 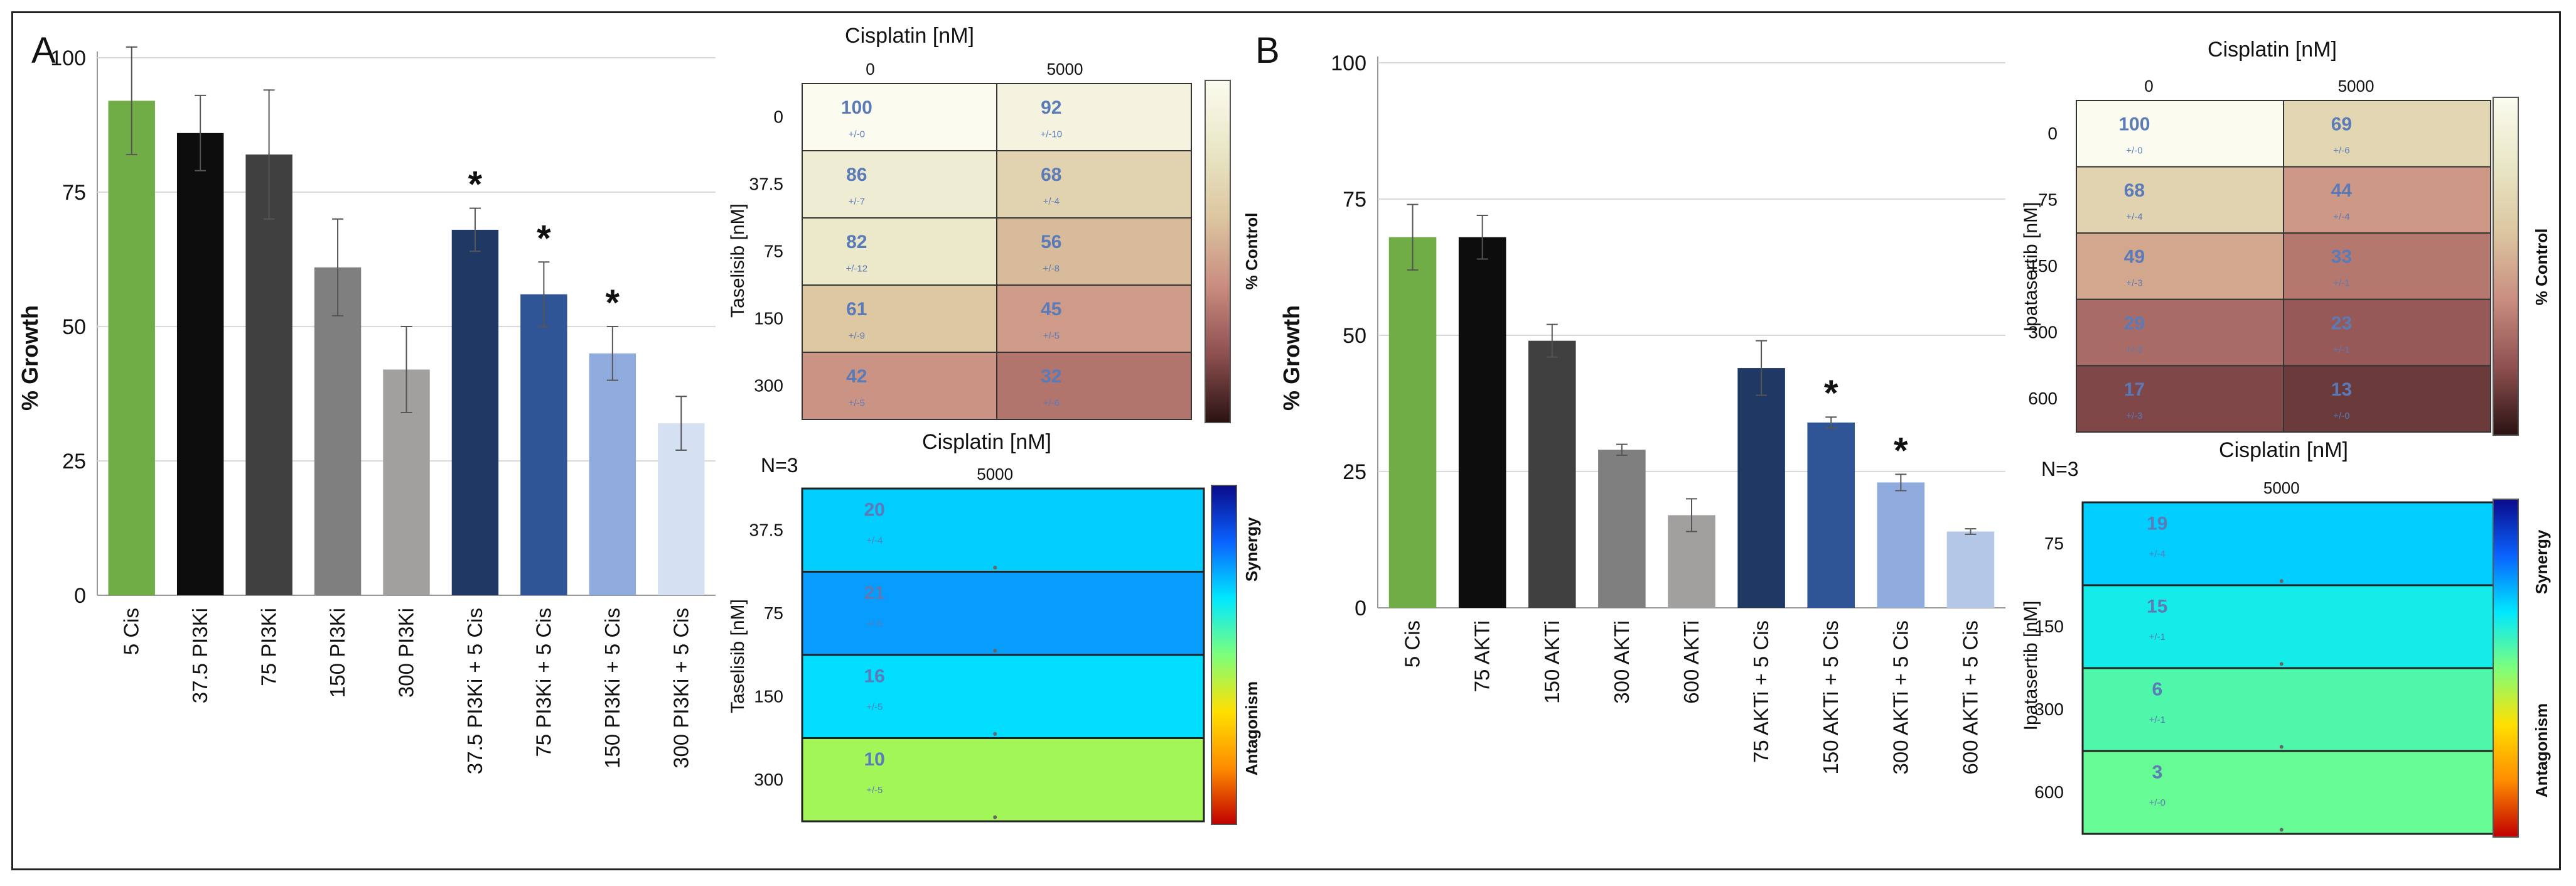 I want to click on panel_a-category-label: 150 PI3Ki + 5 Cis, so click(x=612, y=688).